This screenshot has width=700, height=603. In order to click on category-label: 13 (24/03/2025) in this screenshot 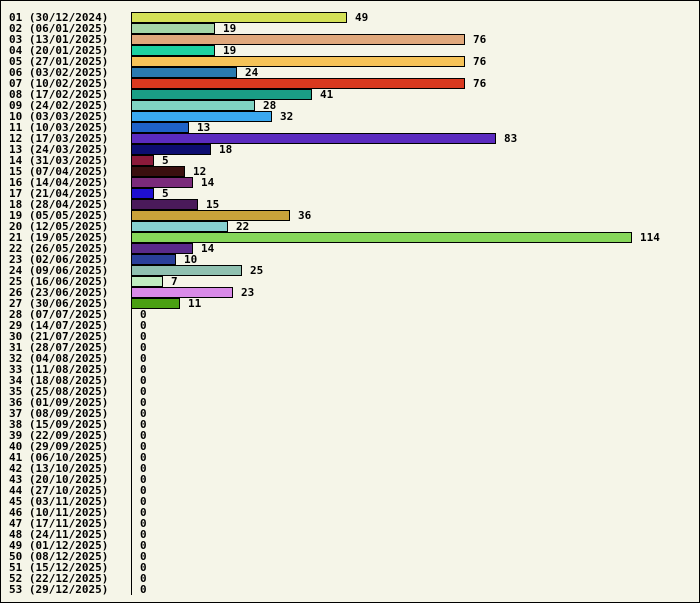, I will do `click(58, 149)`.